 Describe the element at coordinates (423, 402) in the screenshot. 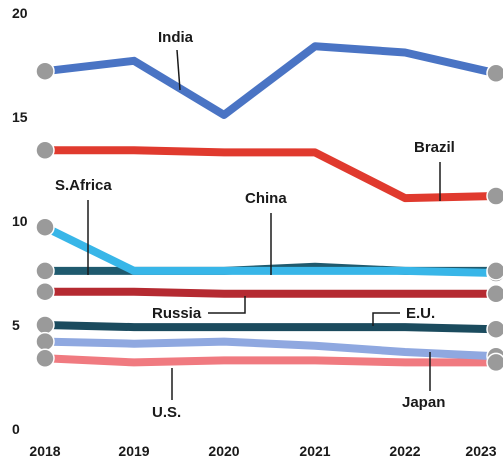

I see `series-label-japan: Japan` at that location.